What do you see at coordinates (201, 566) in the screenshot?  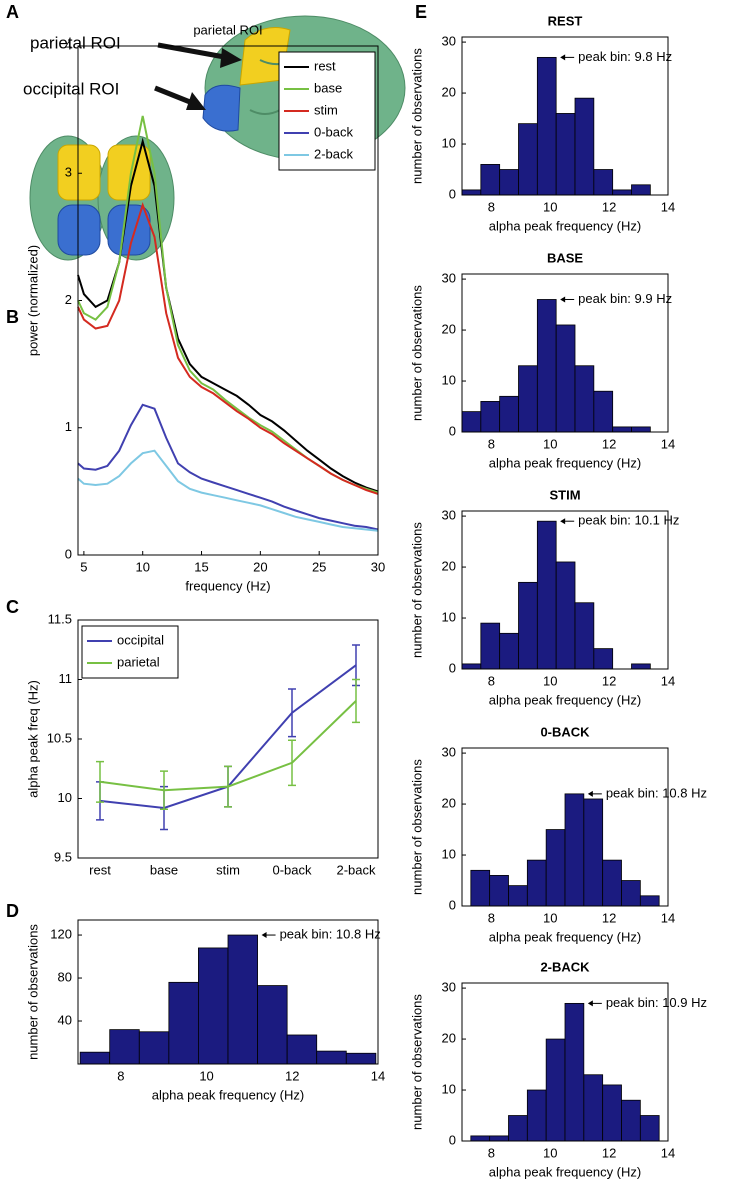 I see `x-tick-label: 15` at bounding box center [201, 566].